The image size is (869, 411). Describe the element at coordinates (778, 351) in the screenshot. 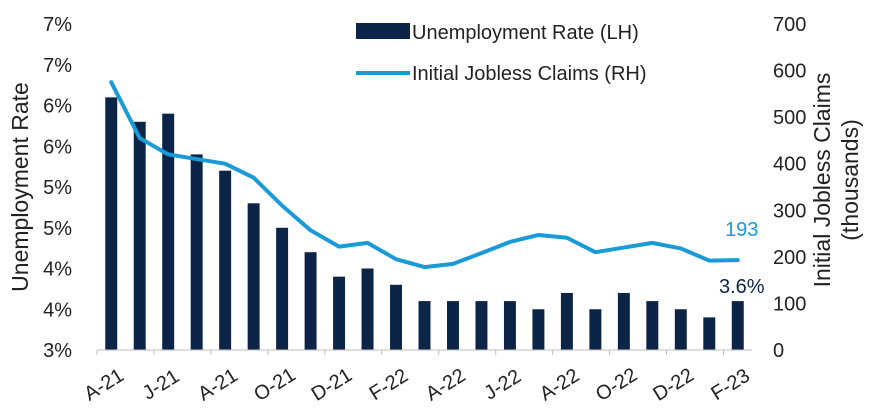

I see `y-right-tick-label: 0` at that location.